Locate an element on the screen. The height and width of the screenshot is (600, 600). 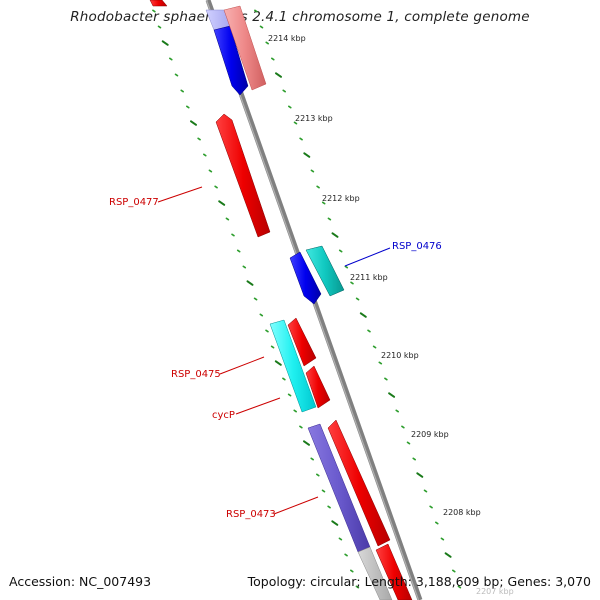
gene-label-rsp0476: RSP_0476 is located at coordinates (417, 246).